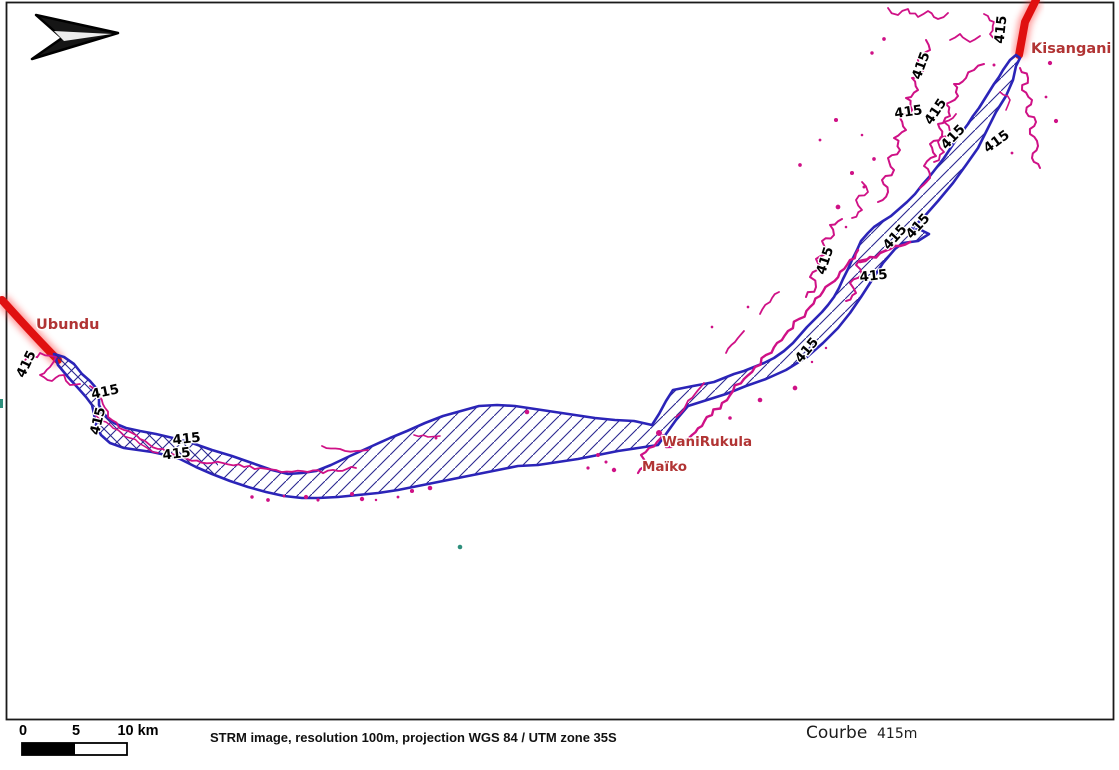  I want to click on north-arrow-icon, so click(75, 37).